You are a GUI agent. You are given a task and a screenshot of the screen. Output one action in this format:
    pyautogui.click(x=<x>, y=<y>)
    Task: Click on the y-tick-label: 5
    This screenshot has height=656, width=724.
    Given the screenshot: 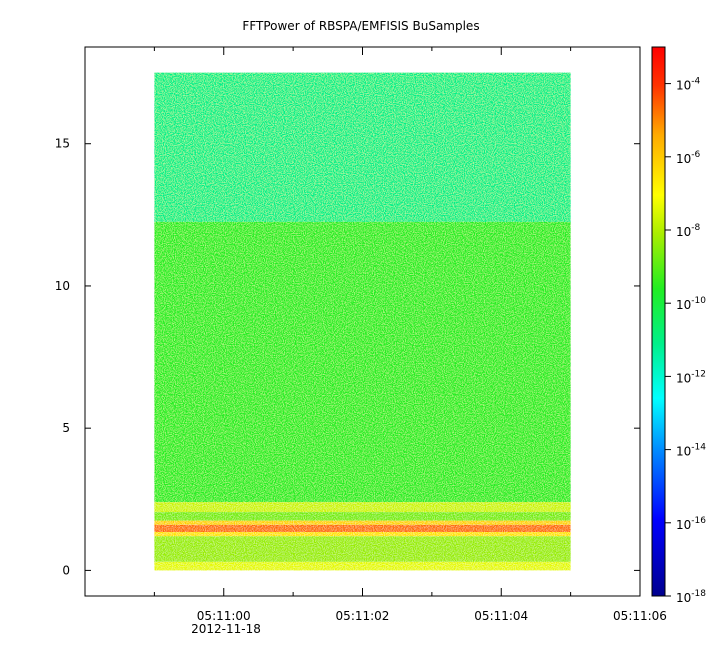 What is the action you would take?
    pyautogui.click(x=66, y=428)
    